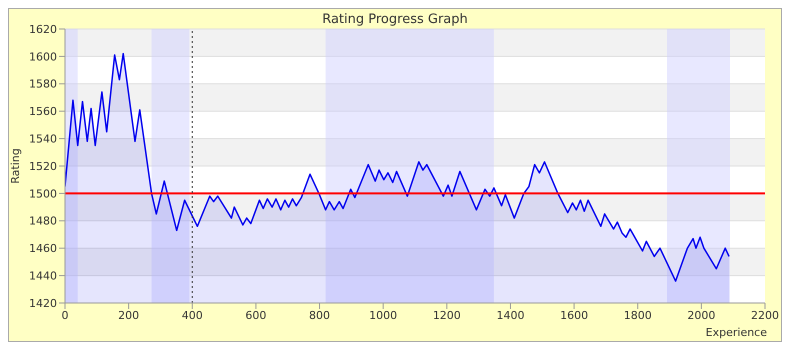 The height and width of the screenshot is (350, 790). I want to click on x-tick-label: 1200, so click(446, 315).